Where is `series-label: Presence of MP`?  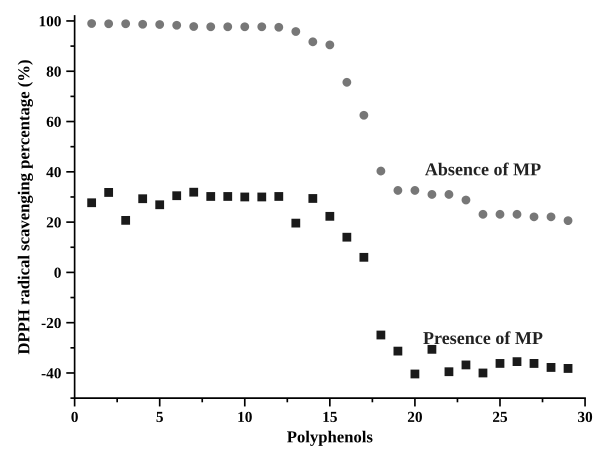
series-label: Presence of MP is located at coordinates (482, 337).